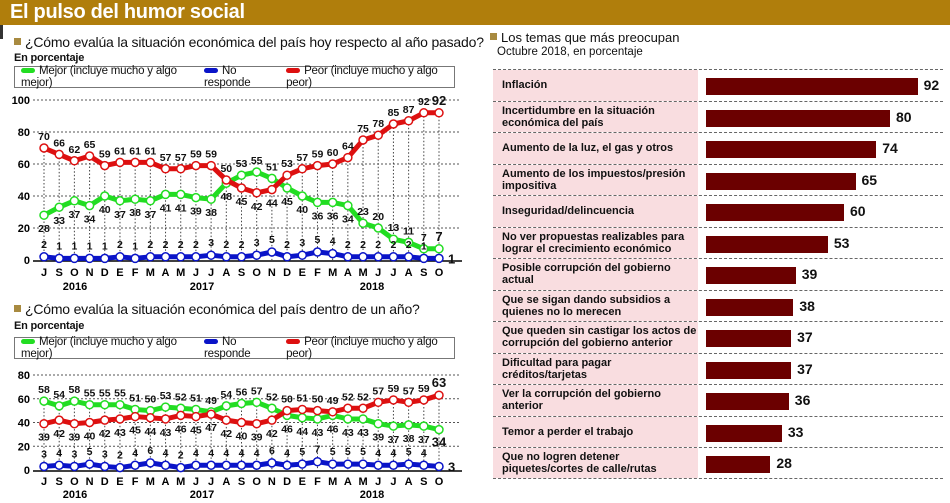 This screenshot has height=503, width=950. Describe the element at coordinates (318, 400) in the screenshot. I see `data-label: 50` at that location.